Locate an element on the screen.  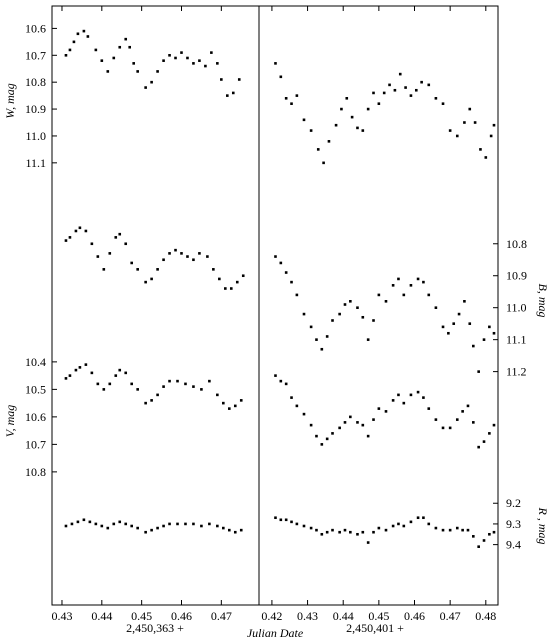
x-tick-label: 0.45 is located at coordinates (378, 616).